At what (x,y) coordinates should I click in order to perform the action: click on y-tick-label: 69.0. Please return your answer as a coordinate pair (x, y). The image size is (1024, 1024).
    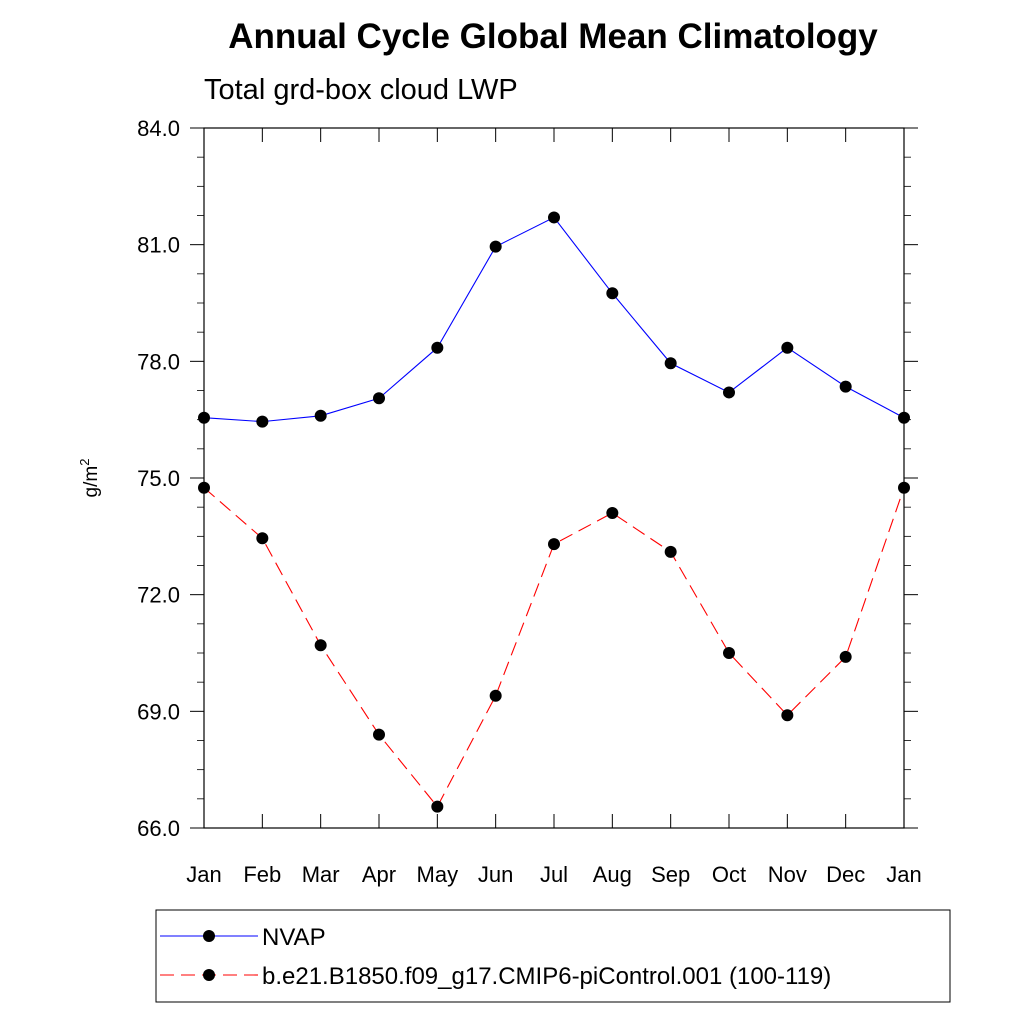
    Looking at the image, I should click on (158, 711).